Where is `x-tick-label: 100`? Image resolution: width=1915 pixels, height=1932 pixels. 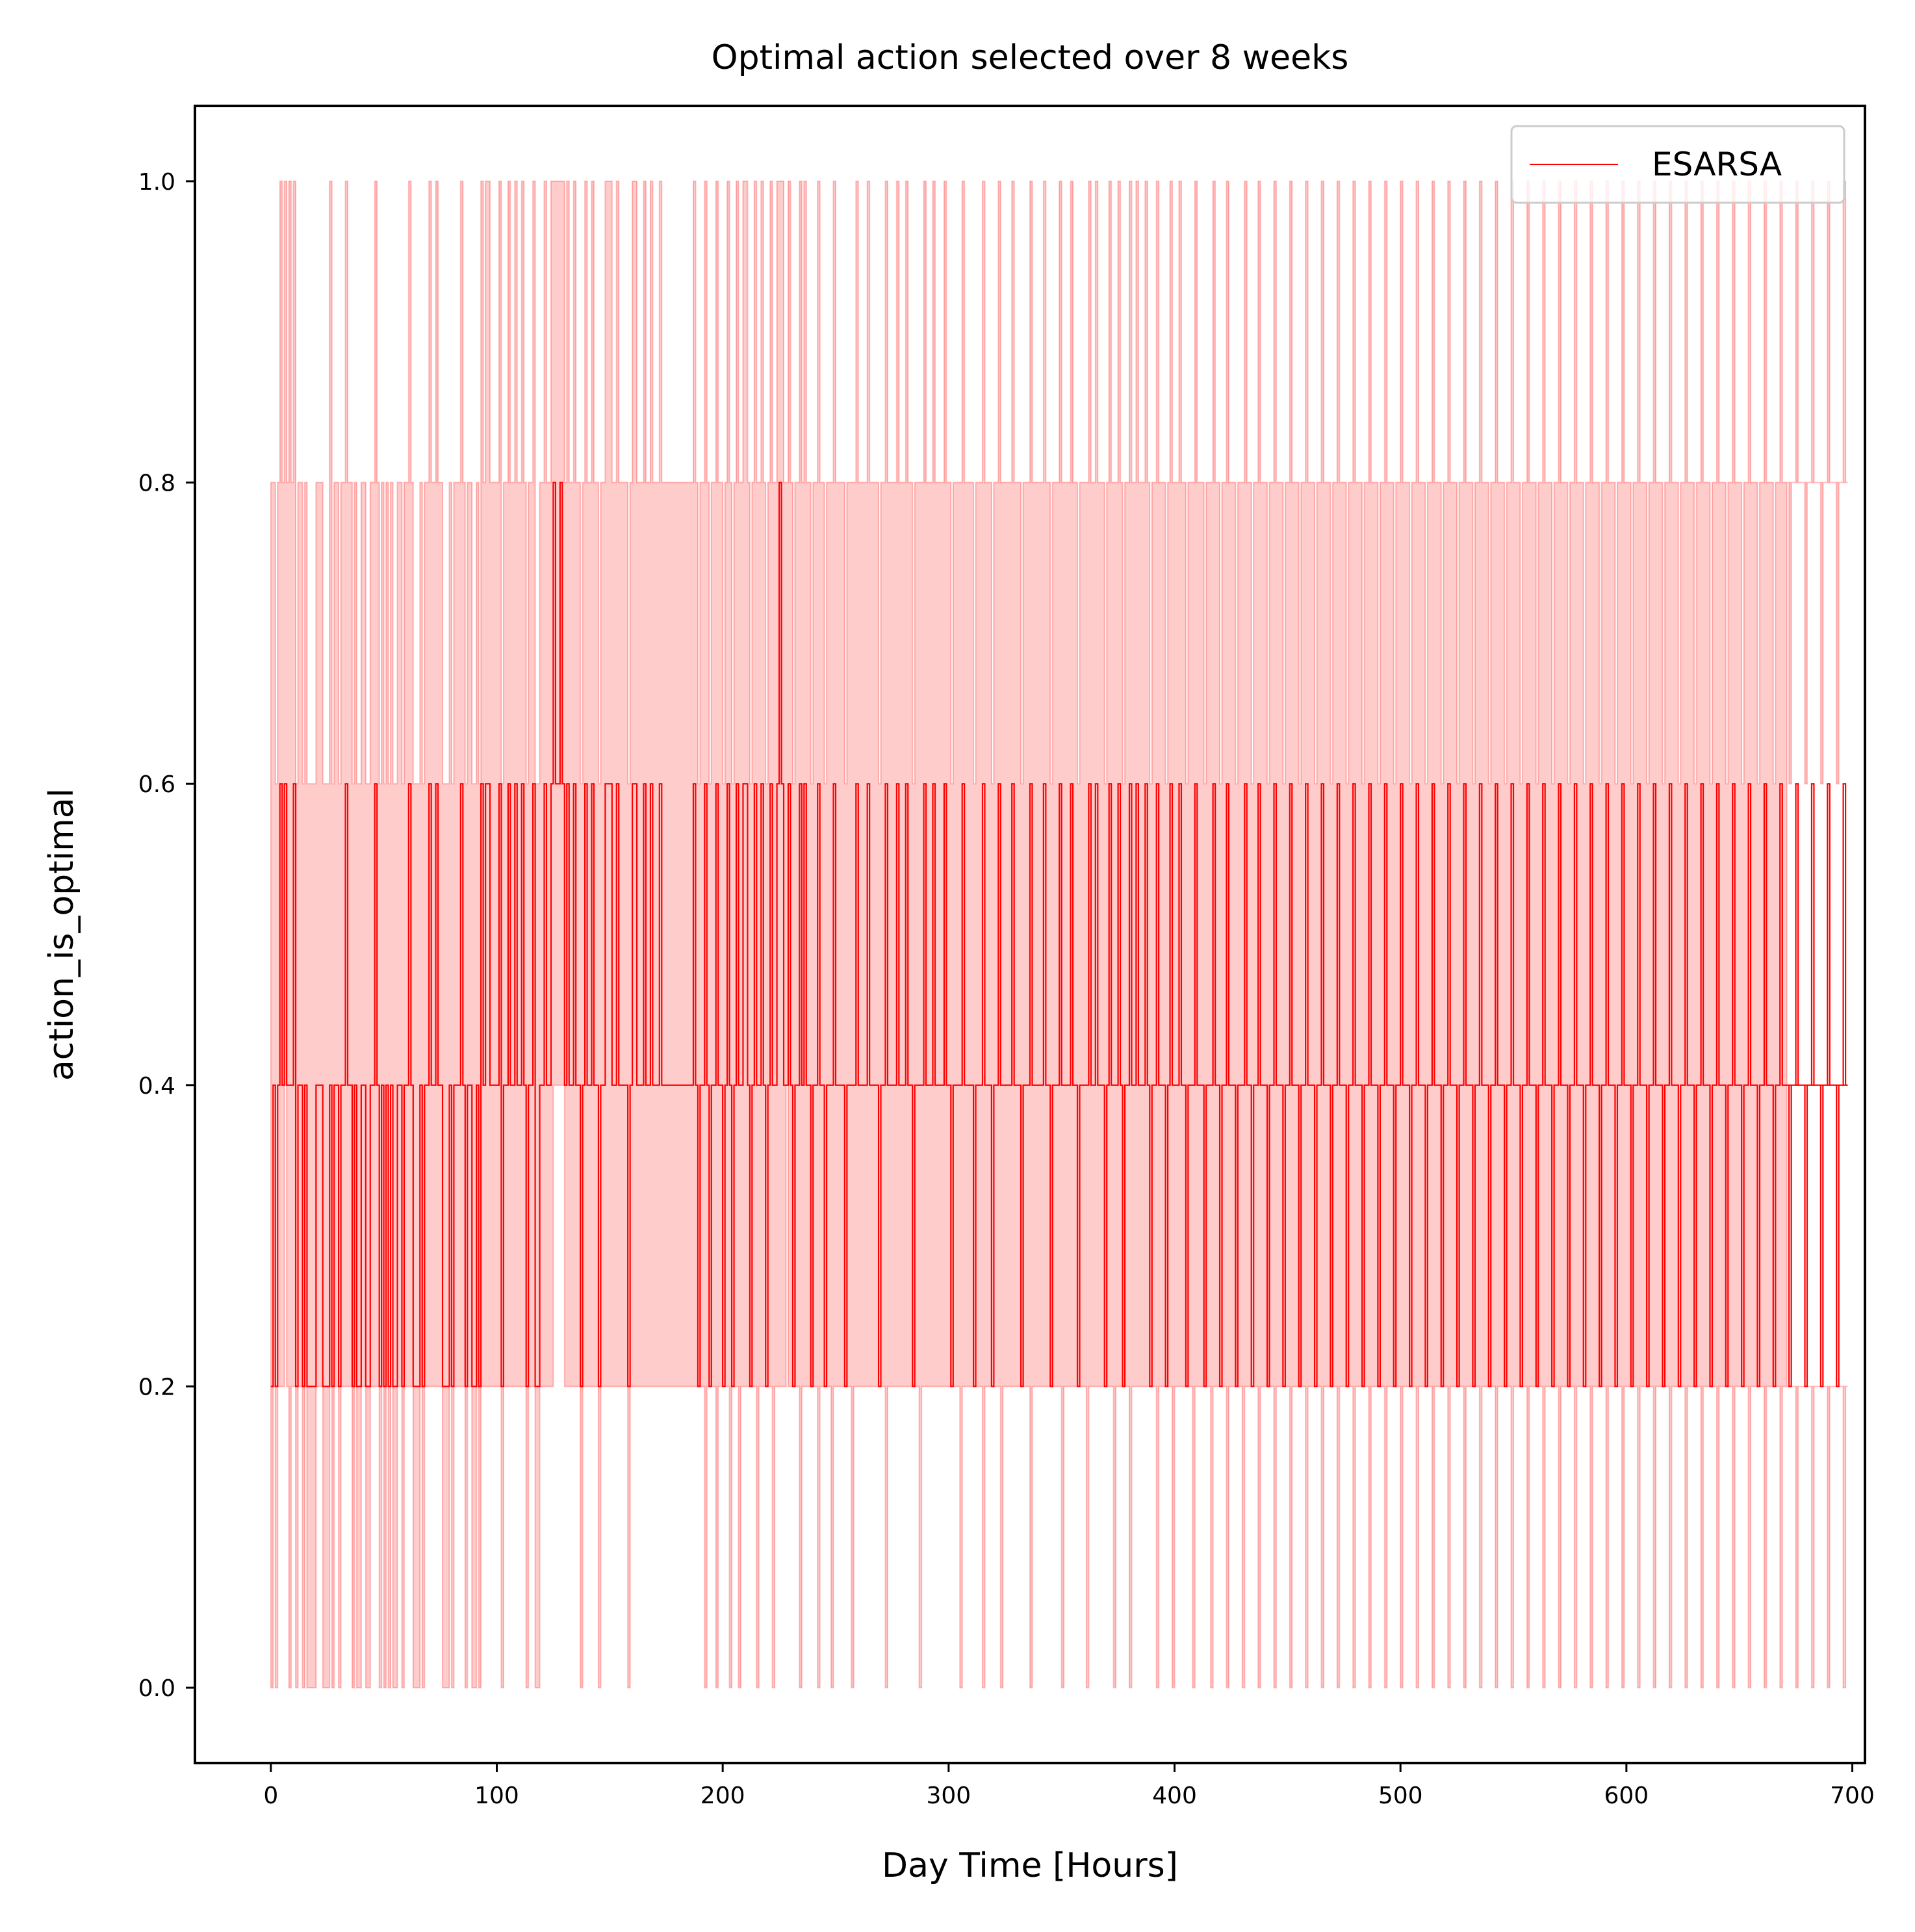 x-tick-label: 100 is located at coordinates (496, 1796).